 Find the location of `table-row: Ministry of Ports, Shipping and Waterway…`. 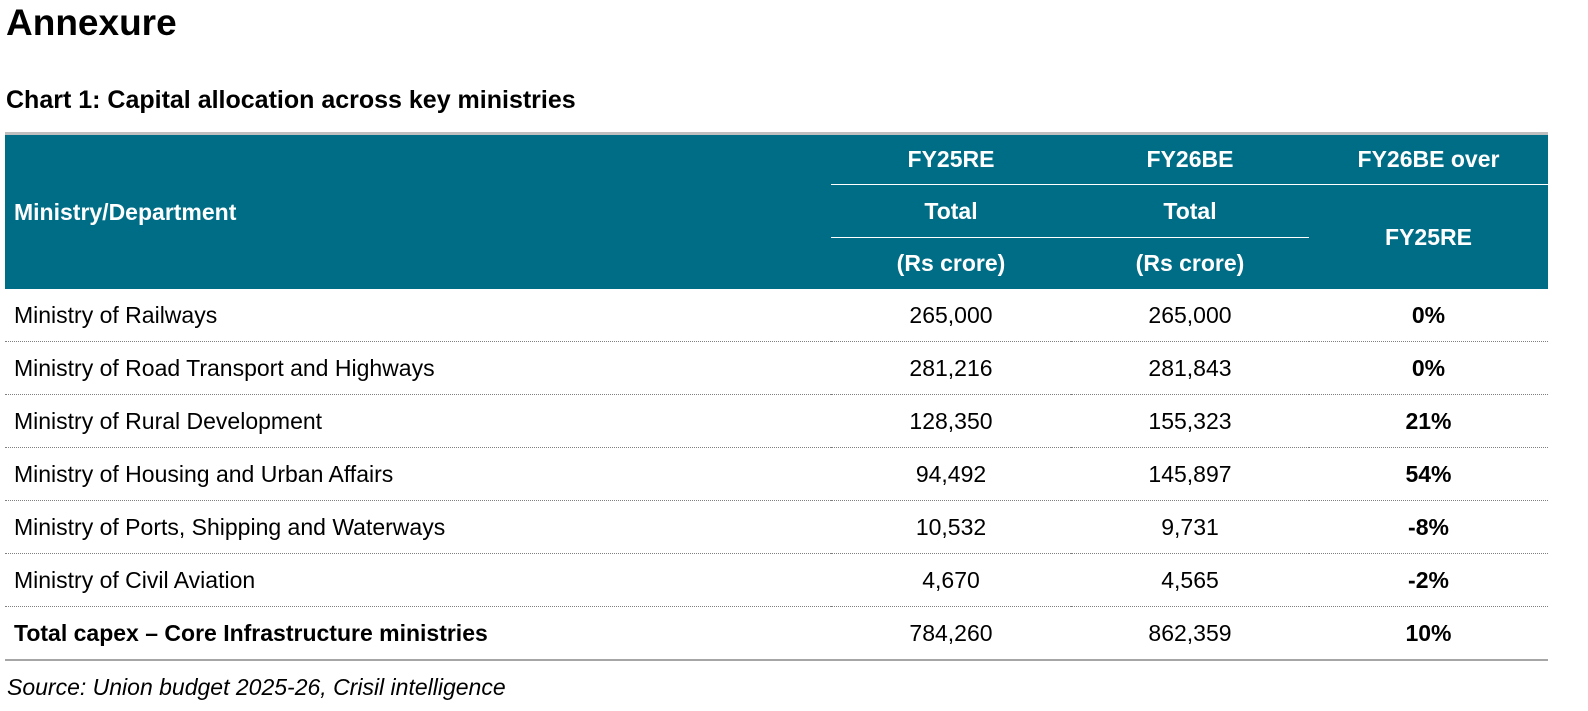

table-row: Ministry of Ports, Shipping and Waterway… is located at coordinates (776, 527).